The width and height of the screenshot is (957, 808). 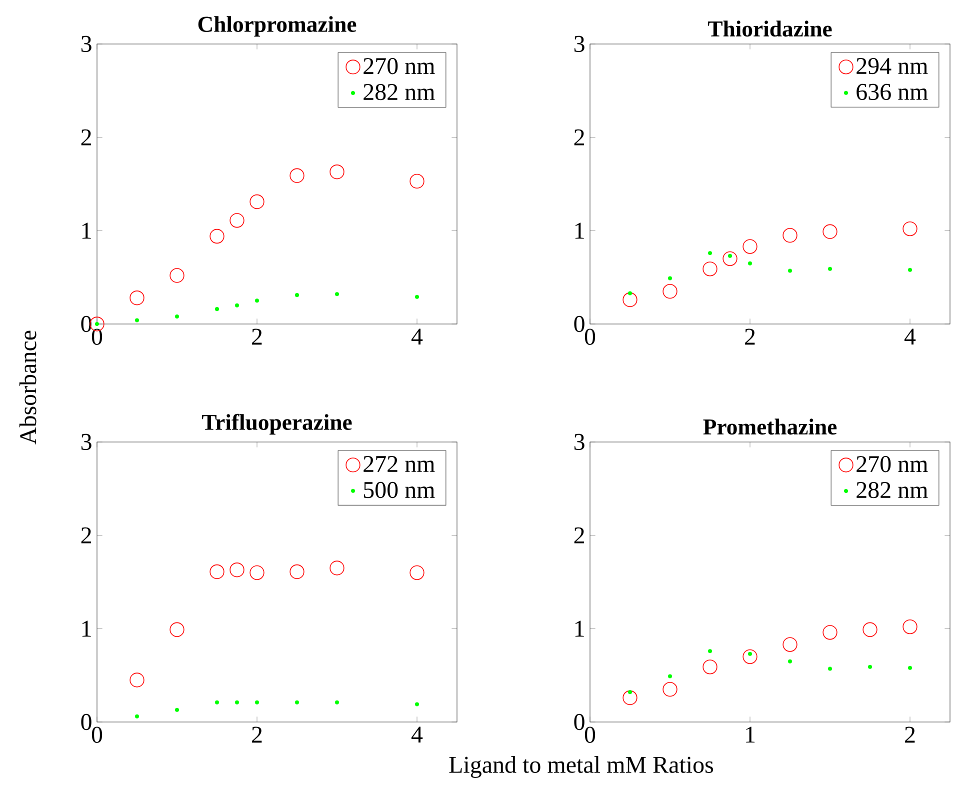 I want to click on y-axis-title: Absorbance, so click(x=27, y=387).